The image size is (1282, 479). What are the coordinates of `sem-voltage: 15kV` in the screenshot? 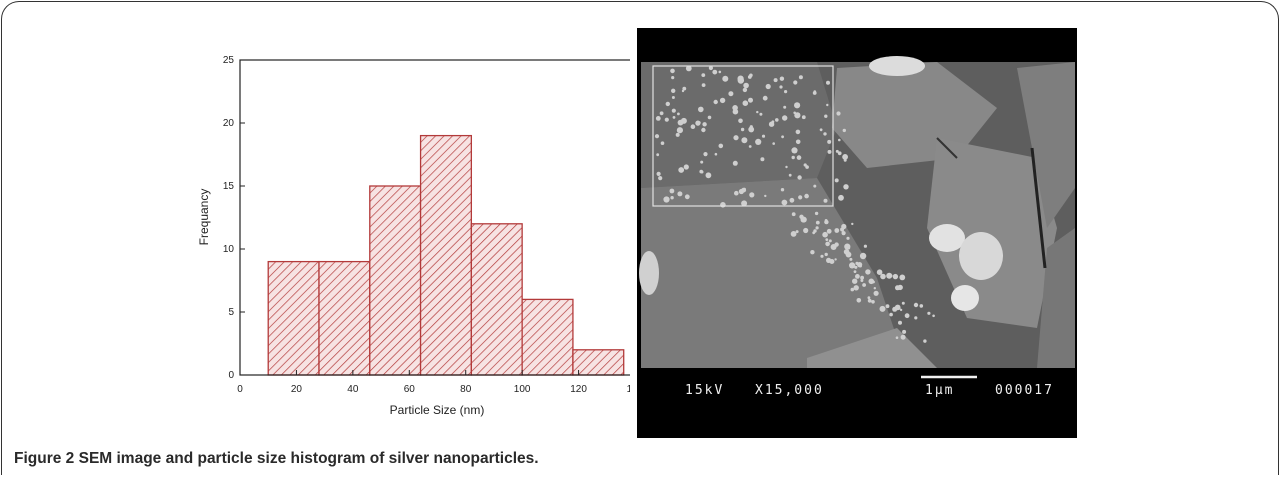 It's located at (704, 390).